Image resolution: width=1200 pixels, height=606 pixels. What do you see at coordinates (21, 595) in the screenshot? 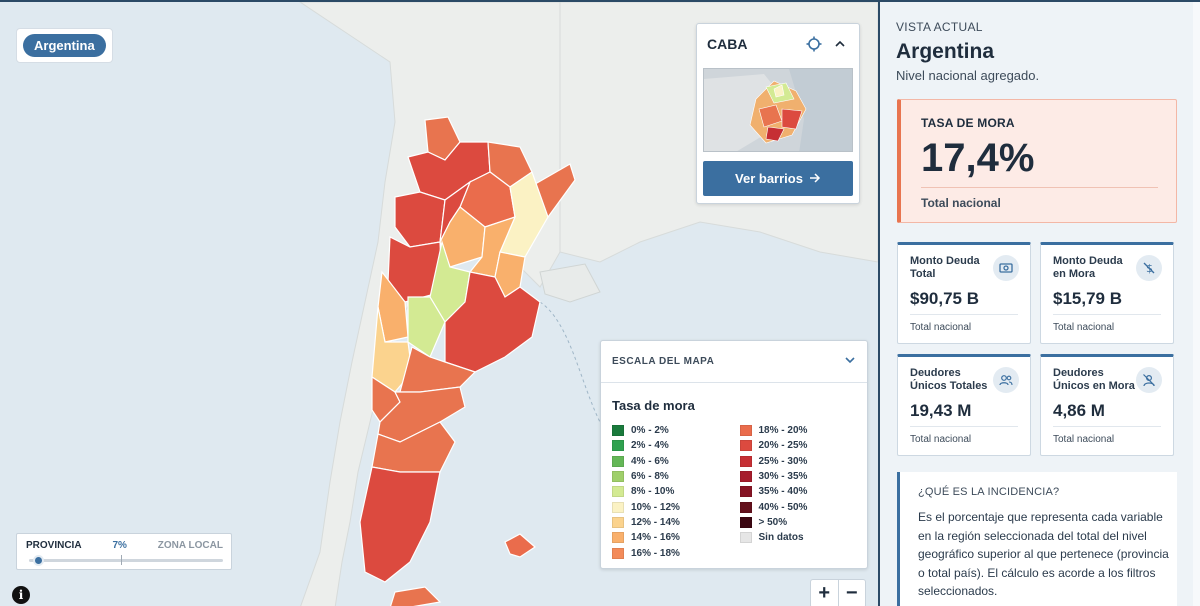
I see `info-button: i` at bounding box center [21, 595].